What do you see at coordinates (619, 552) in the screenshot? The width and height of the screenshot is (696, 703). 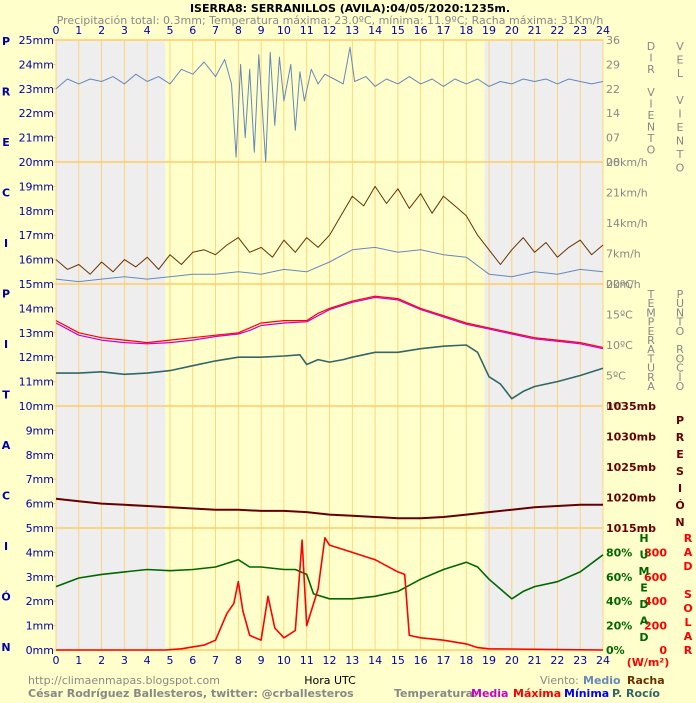 I see `y-tick-label-humidity: 80%` at bounding box center [619, 552].